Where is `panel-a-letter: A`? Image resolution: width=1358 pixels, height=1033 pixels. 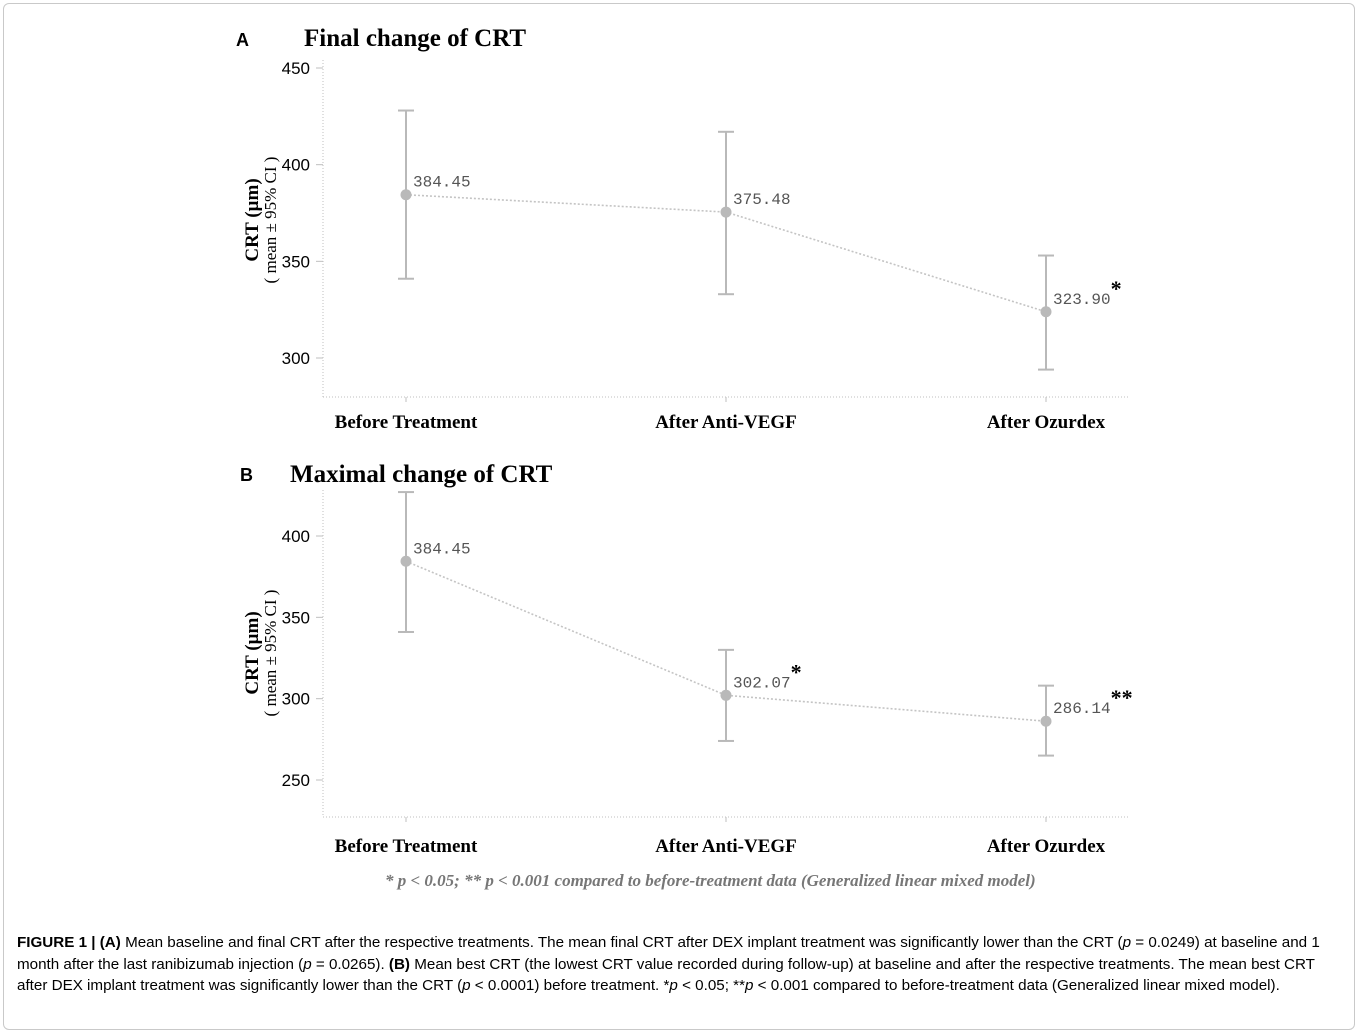
panel-a-letter: A is located at coordinates (242, 40).